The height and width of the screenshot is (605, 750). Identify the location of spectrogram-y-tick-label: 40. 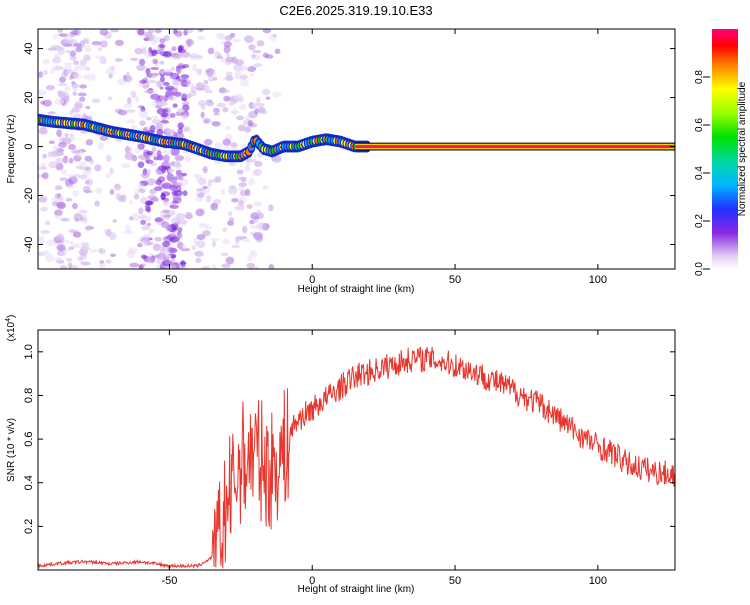
(29, 48).